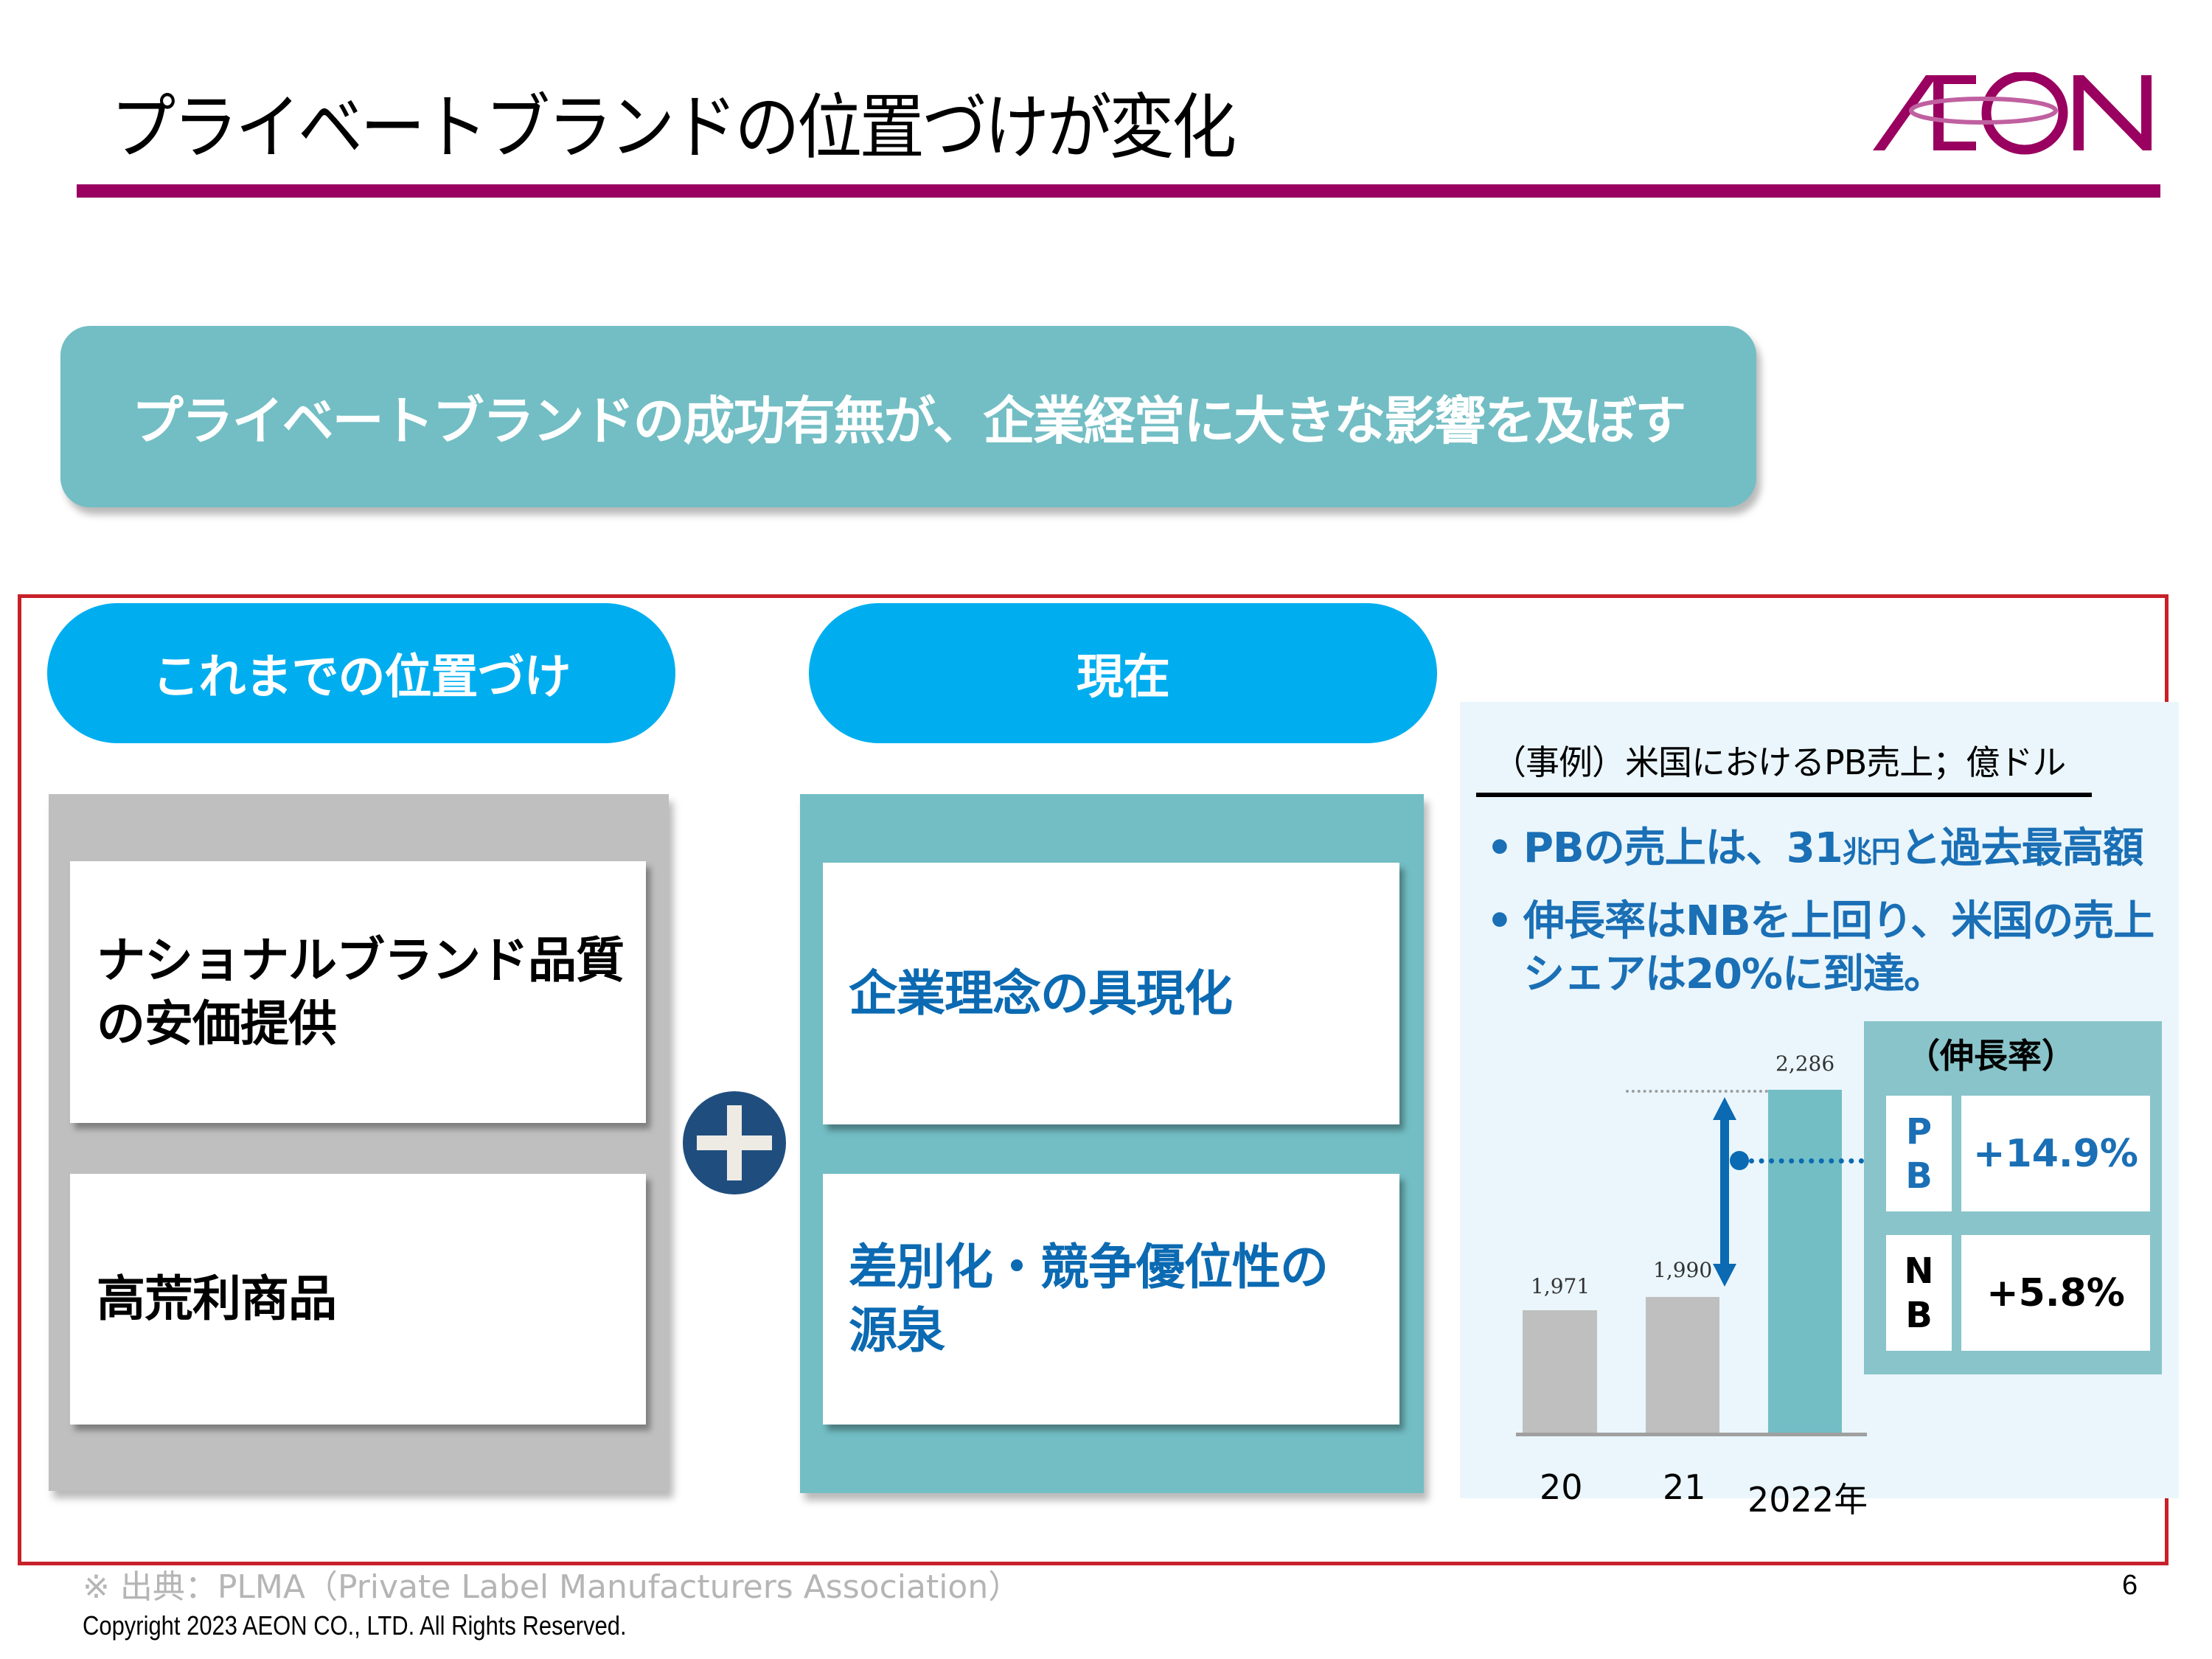 The width and height of the screenshot is (2212, 1659). I want to click on bar-2021, so click(1682, 1365).